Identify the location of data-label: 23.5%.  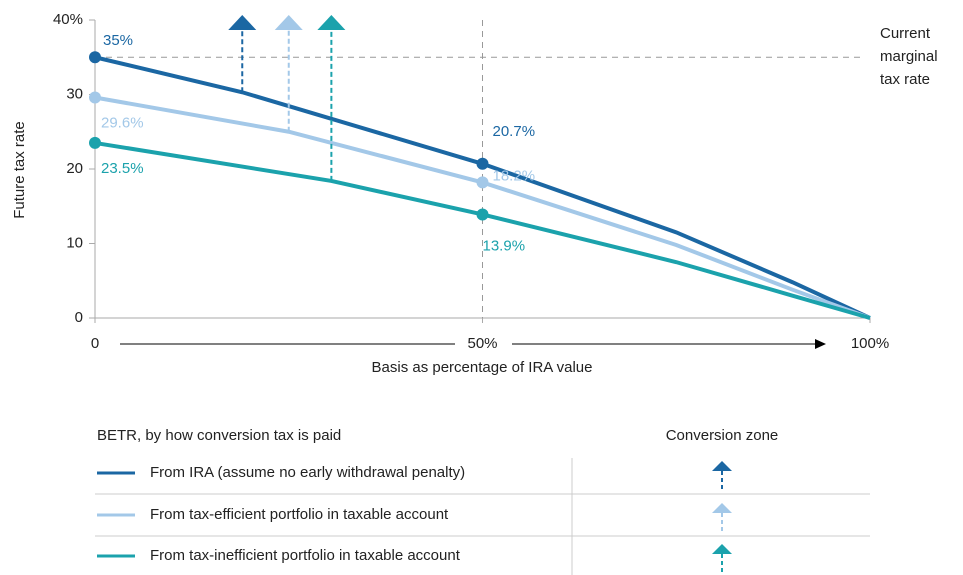
(122, 168).